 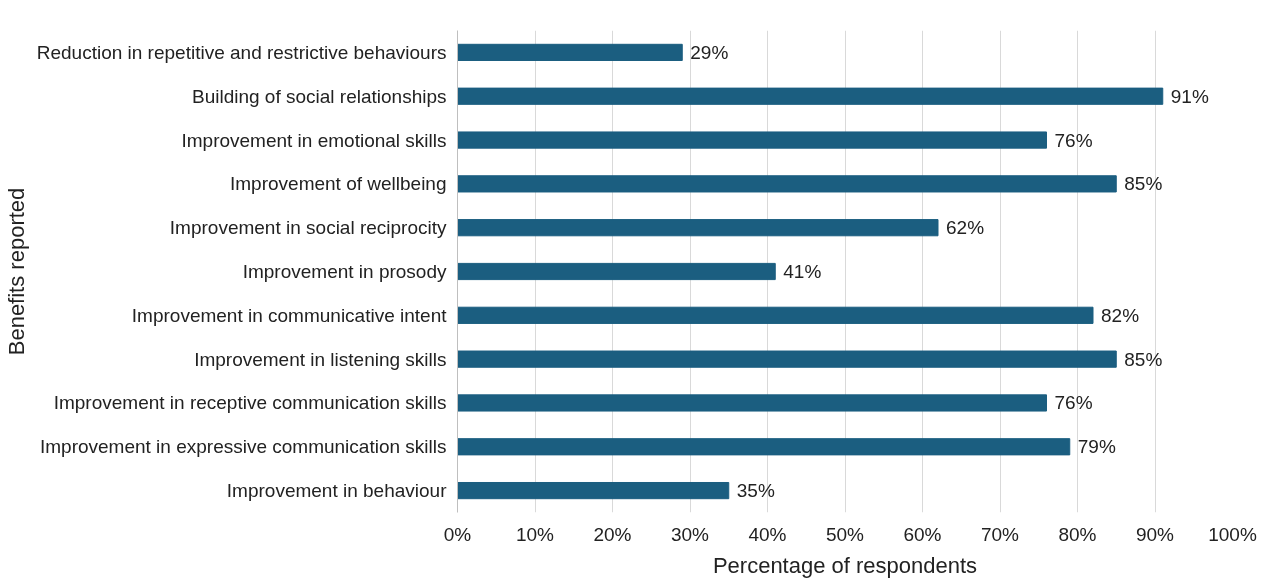 What do you see at coordinates (243, 447) in the screenshot?
I see `y-tick-label: Improvement in expressive communication skills` at bounding box center [243, 447].